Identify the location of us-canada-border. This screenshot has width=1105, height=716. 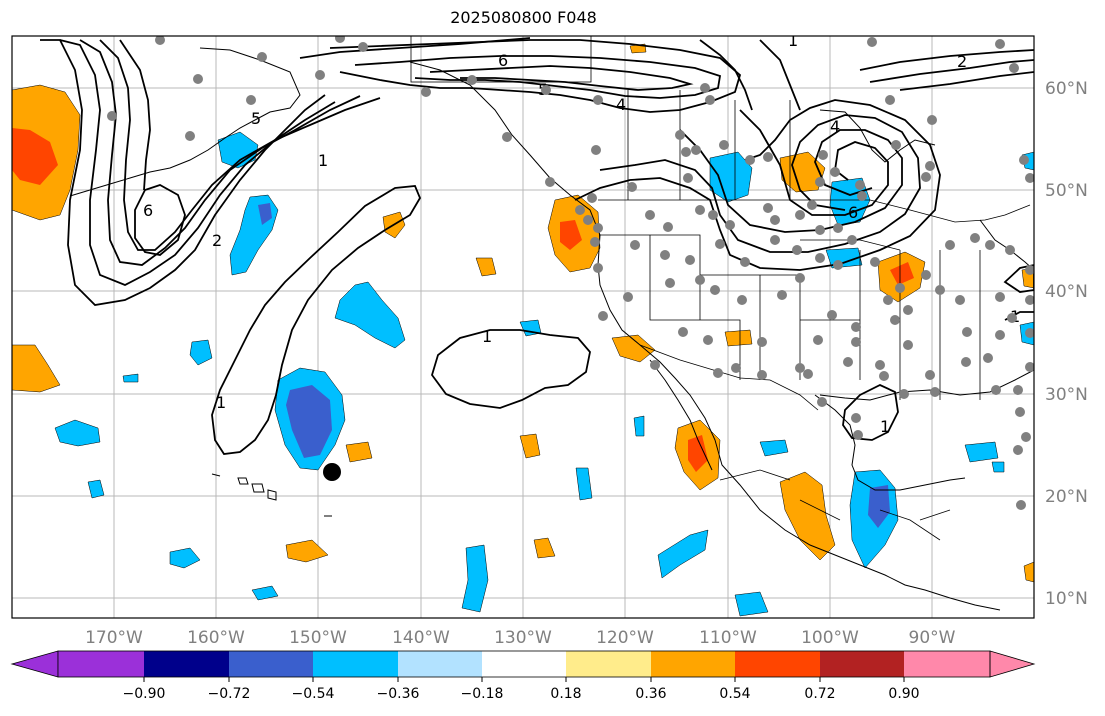
(814, 211).